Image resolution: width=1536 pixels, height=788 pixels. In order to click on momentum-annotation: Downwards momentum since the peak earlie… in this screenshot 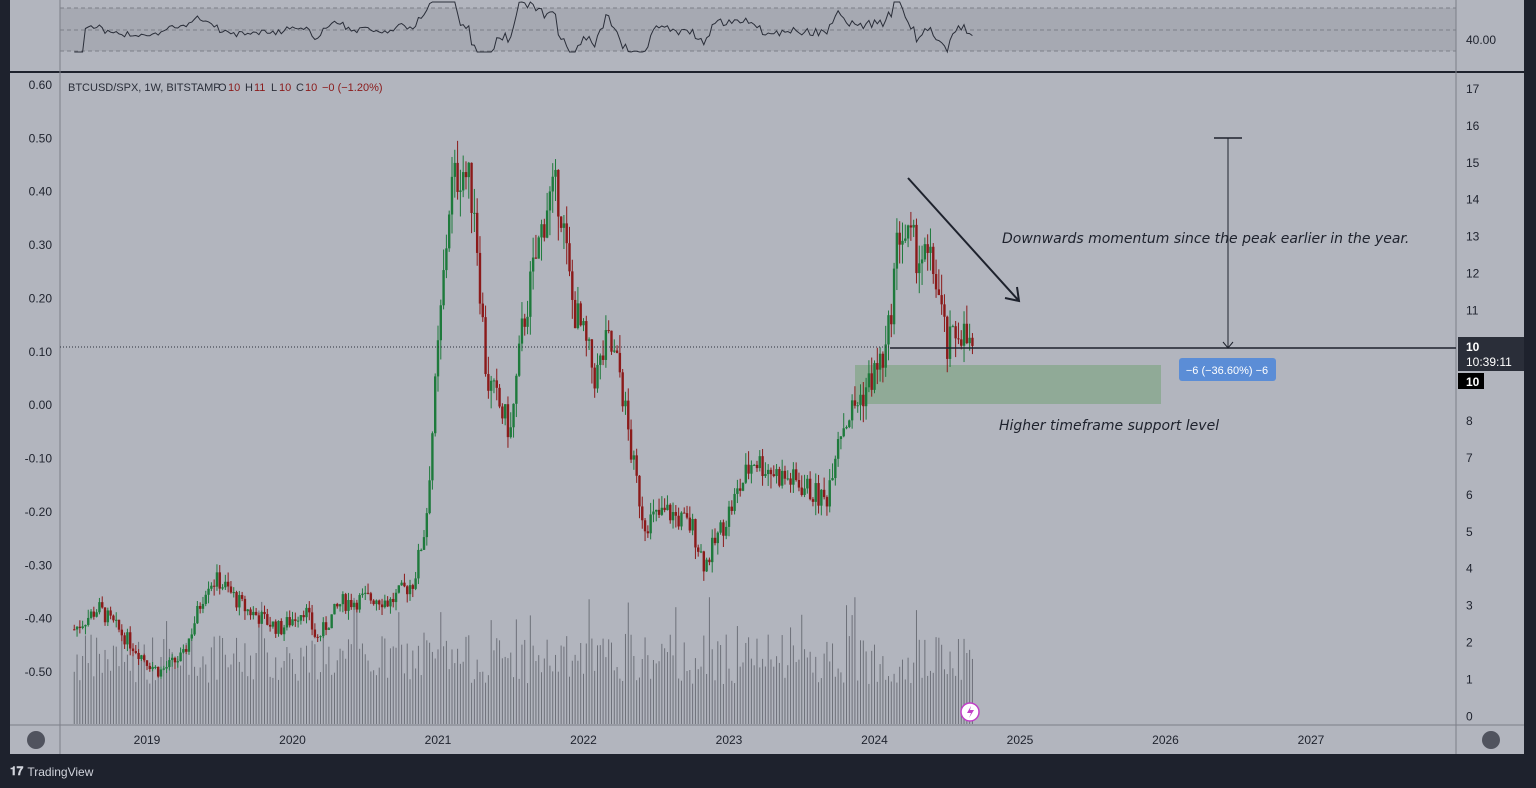, I will do `click(1205, 239)`.